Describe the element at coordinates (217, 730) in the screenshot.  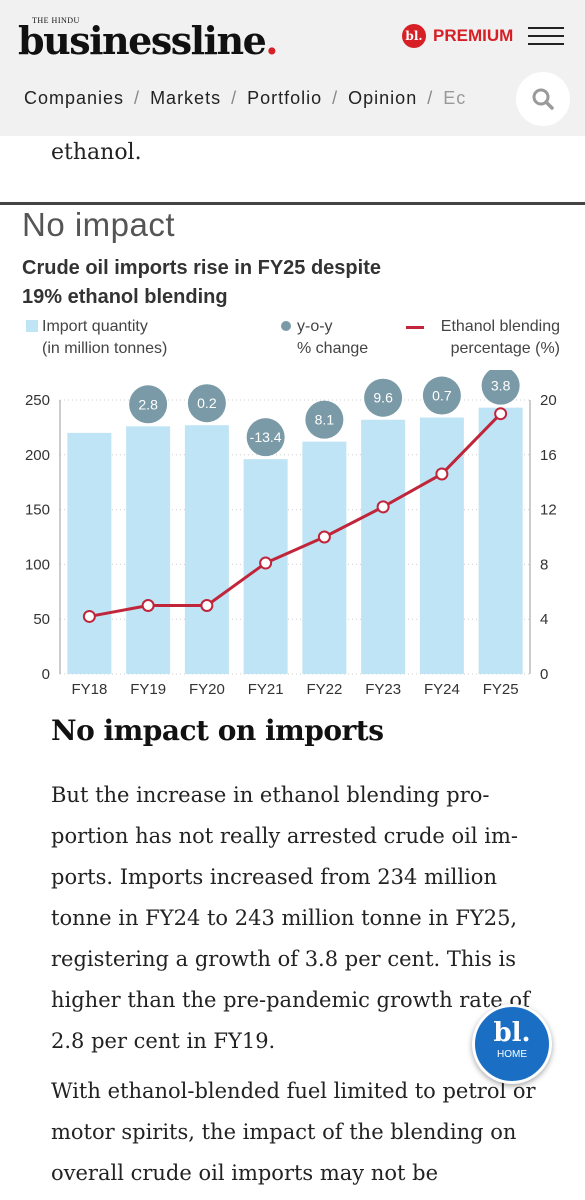
I see `section-heading: No impact on imports` at that location.